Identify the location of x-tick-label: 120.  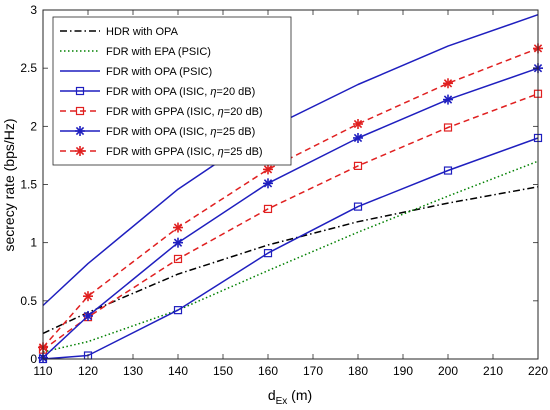
(88, 371).